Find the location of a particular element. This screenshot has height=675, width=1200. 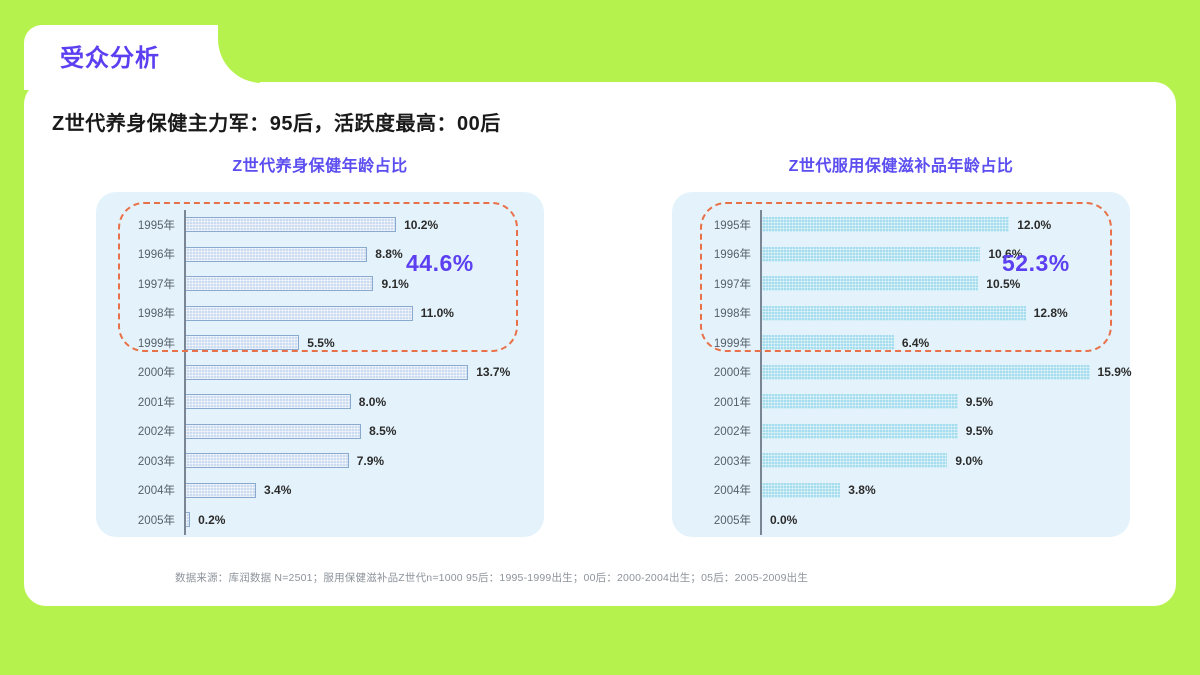

bar-row: 2001年 8.0% is located at coordinates (320, 402).